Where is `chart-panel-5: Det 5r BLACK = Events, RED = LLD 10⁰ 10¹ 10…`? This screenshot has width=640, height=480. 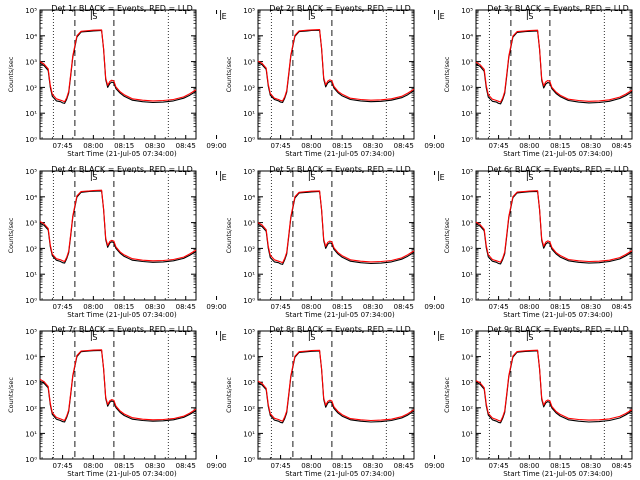 chart-panel-5: Det 5r BLACK = Events, RED = LLD 10⁰ 10¹ 10… is located at coordinates (335, 242).